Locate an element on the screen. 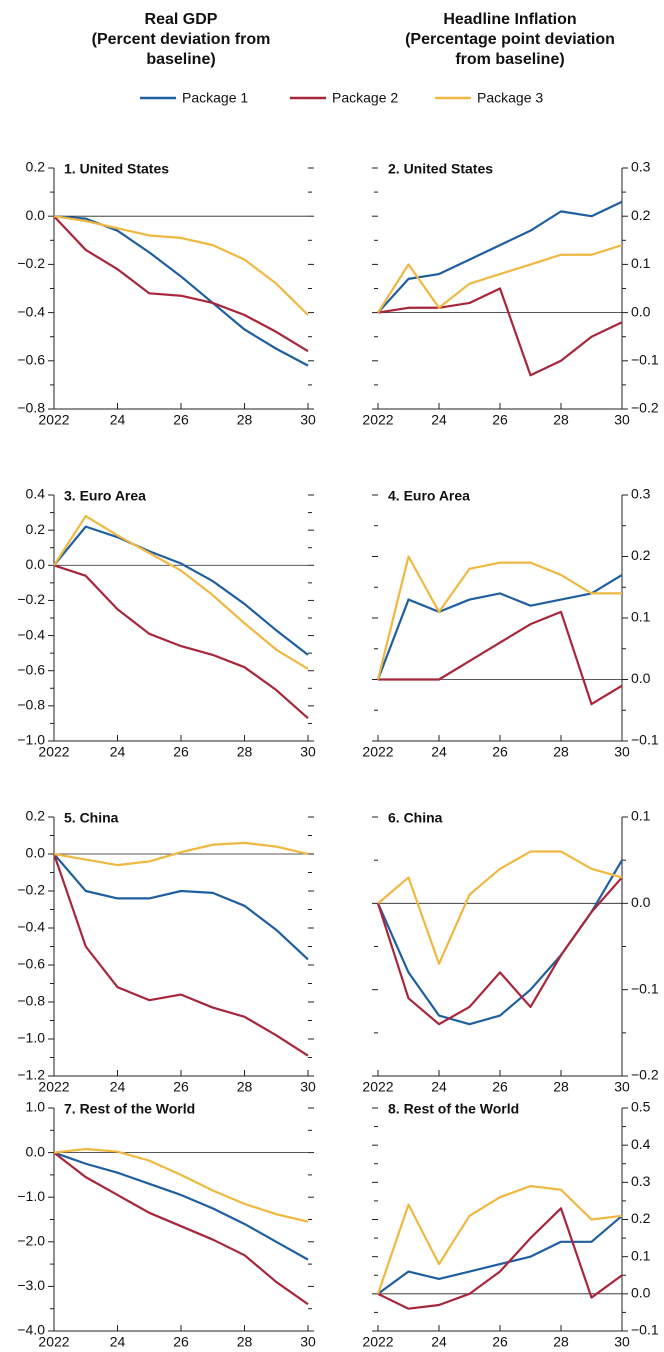  panel-title: 4. Euro Area is located at coordinates (429, 496).